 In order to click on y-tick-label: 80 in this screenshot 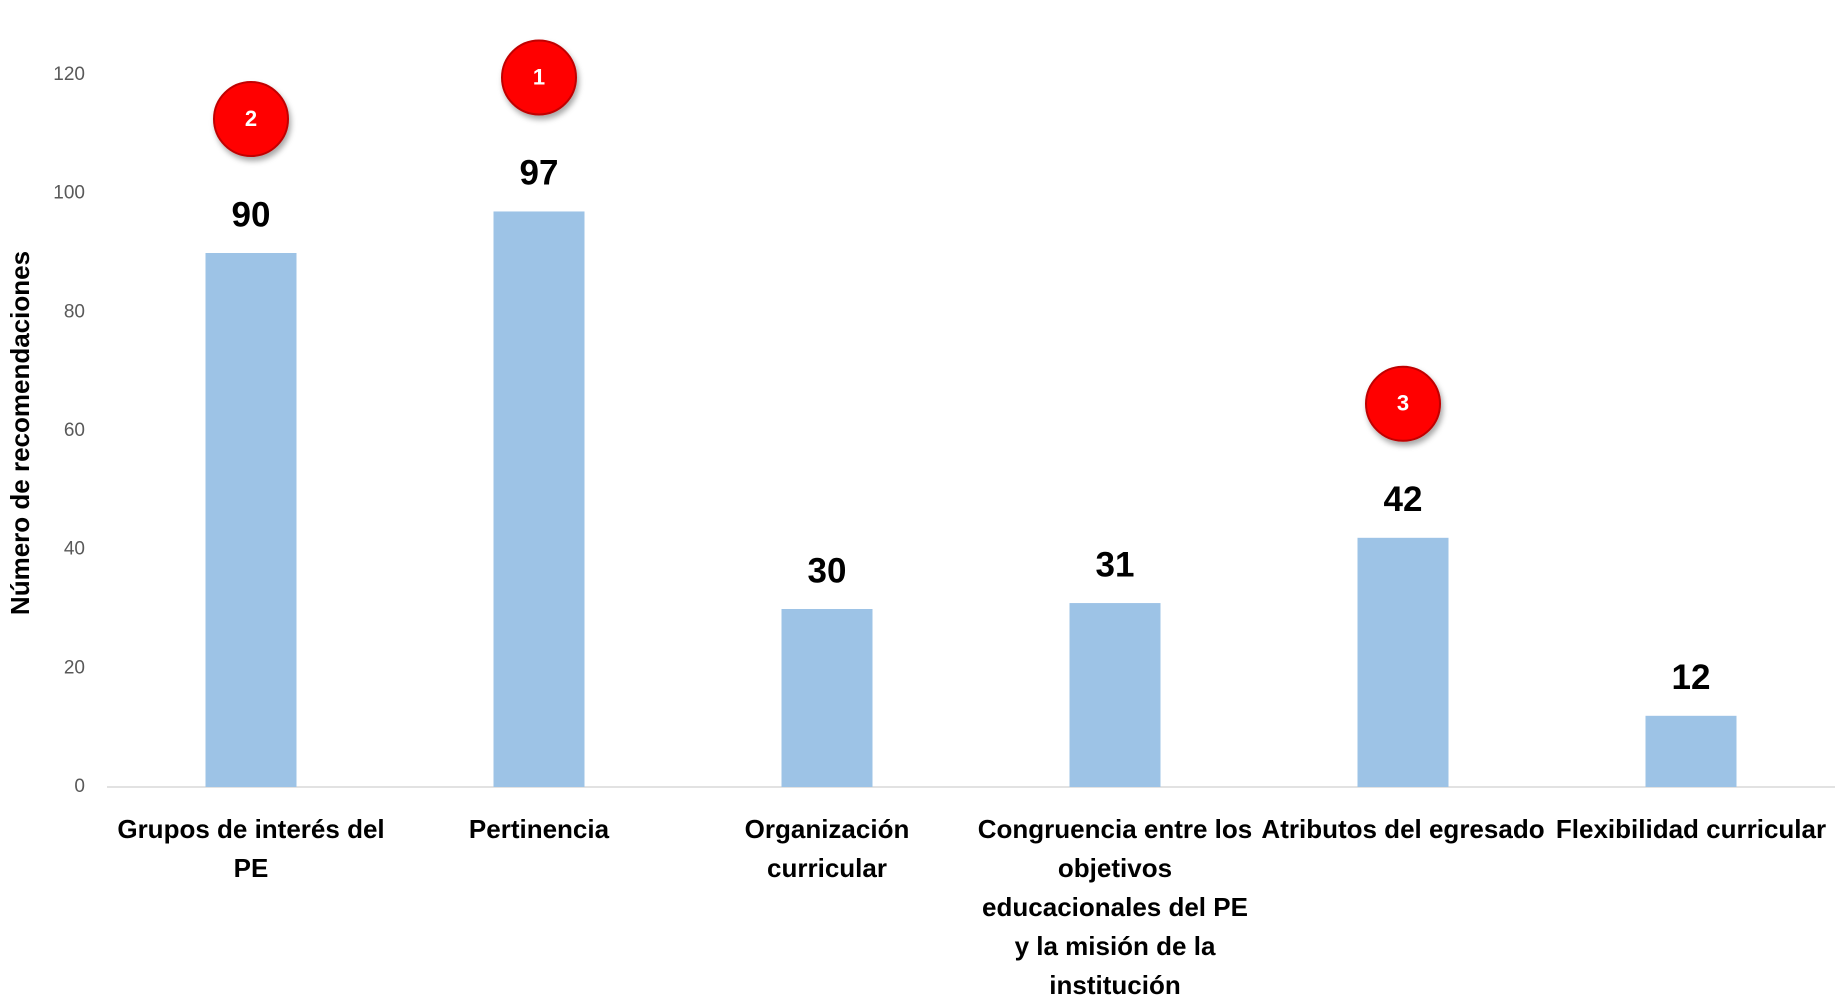, I will do `click(74, 311)`.